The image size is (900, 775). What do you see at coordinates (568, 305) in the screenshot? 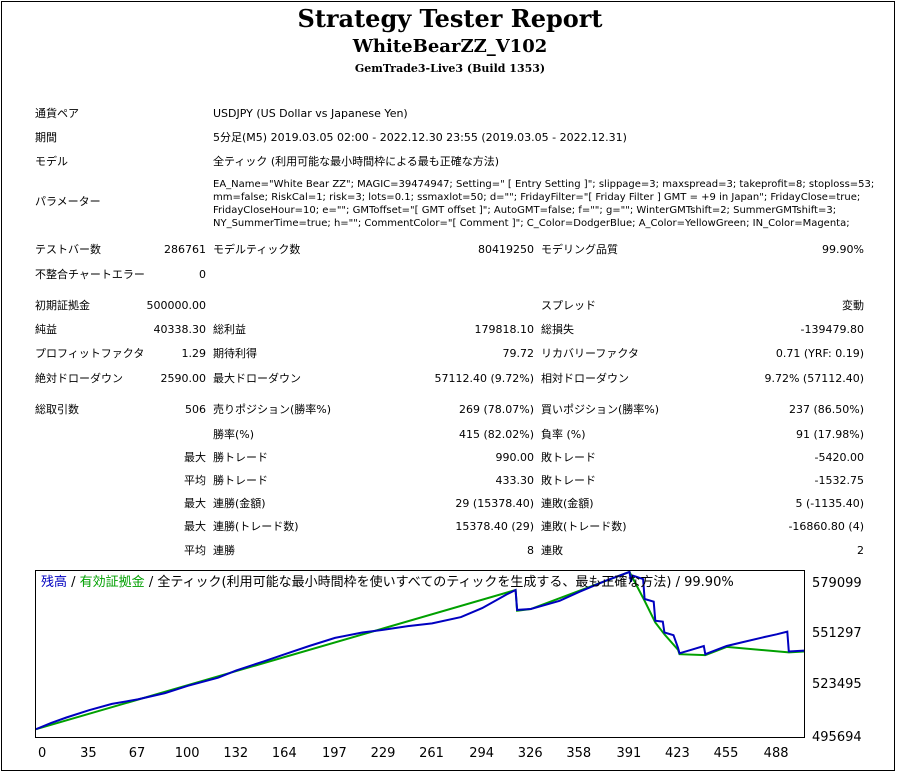
I see `spread-label: スプレッド` at bounding box center [568, 305].